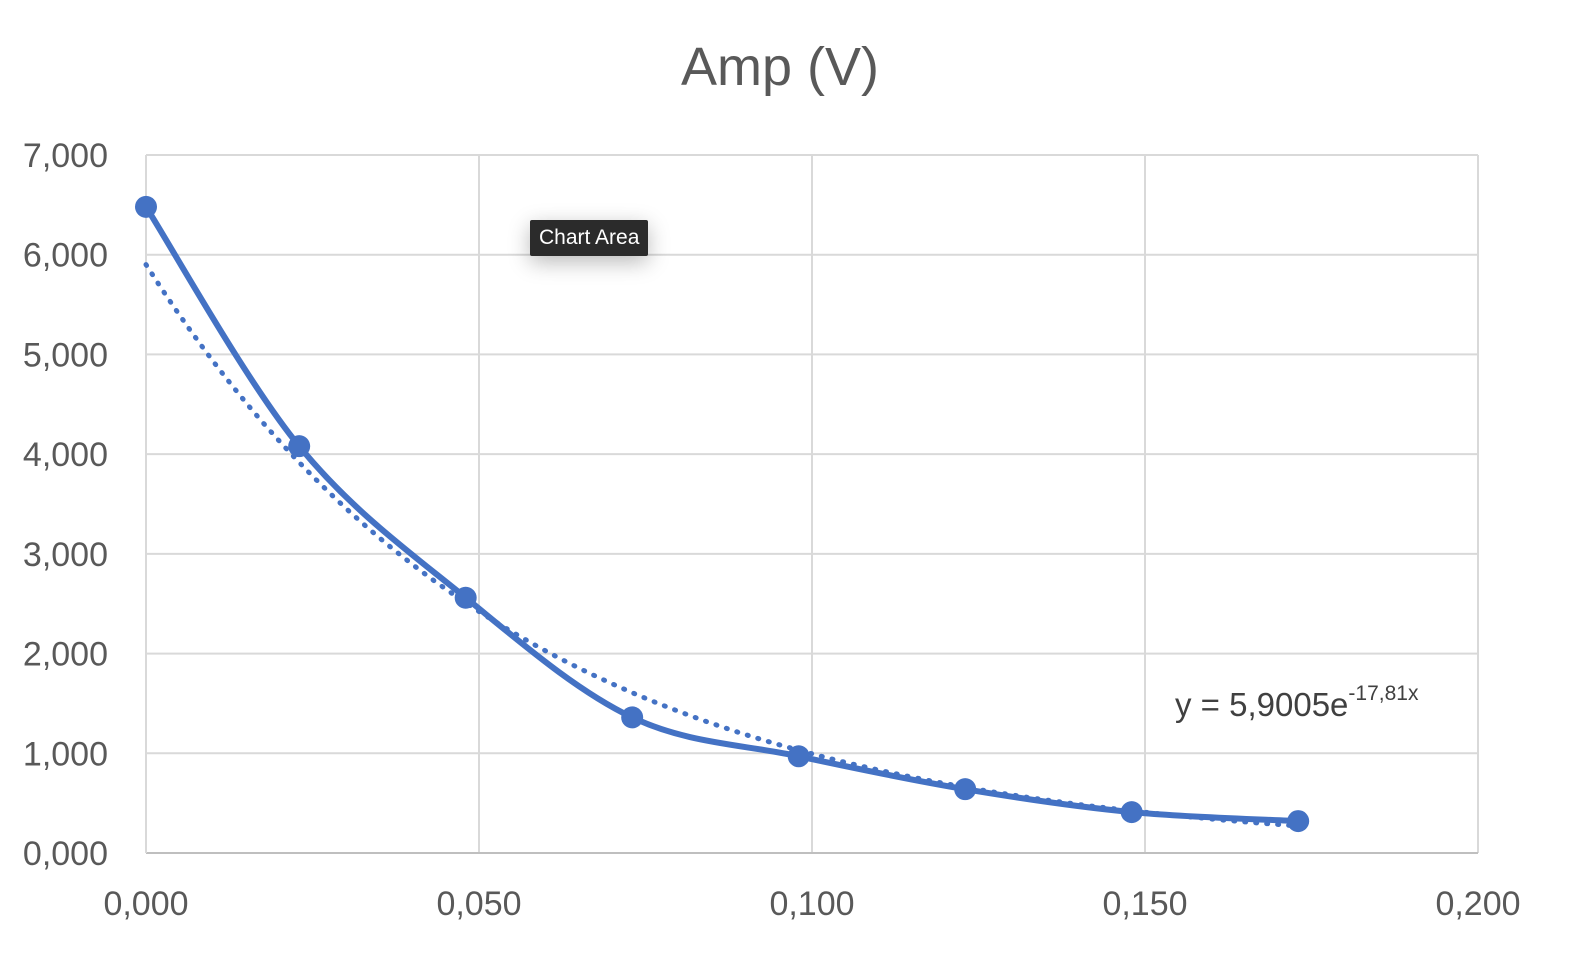  What do you see at coordinates (65, 754) in the screenshot?
I see `y-tick-label: 1,000` at bounding box center [65, 754].